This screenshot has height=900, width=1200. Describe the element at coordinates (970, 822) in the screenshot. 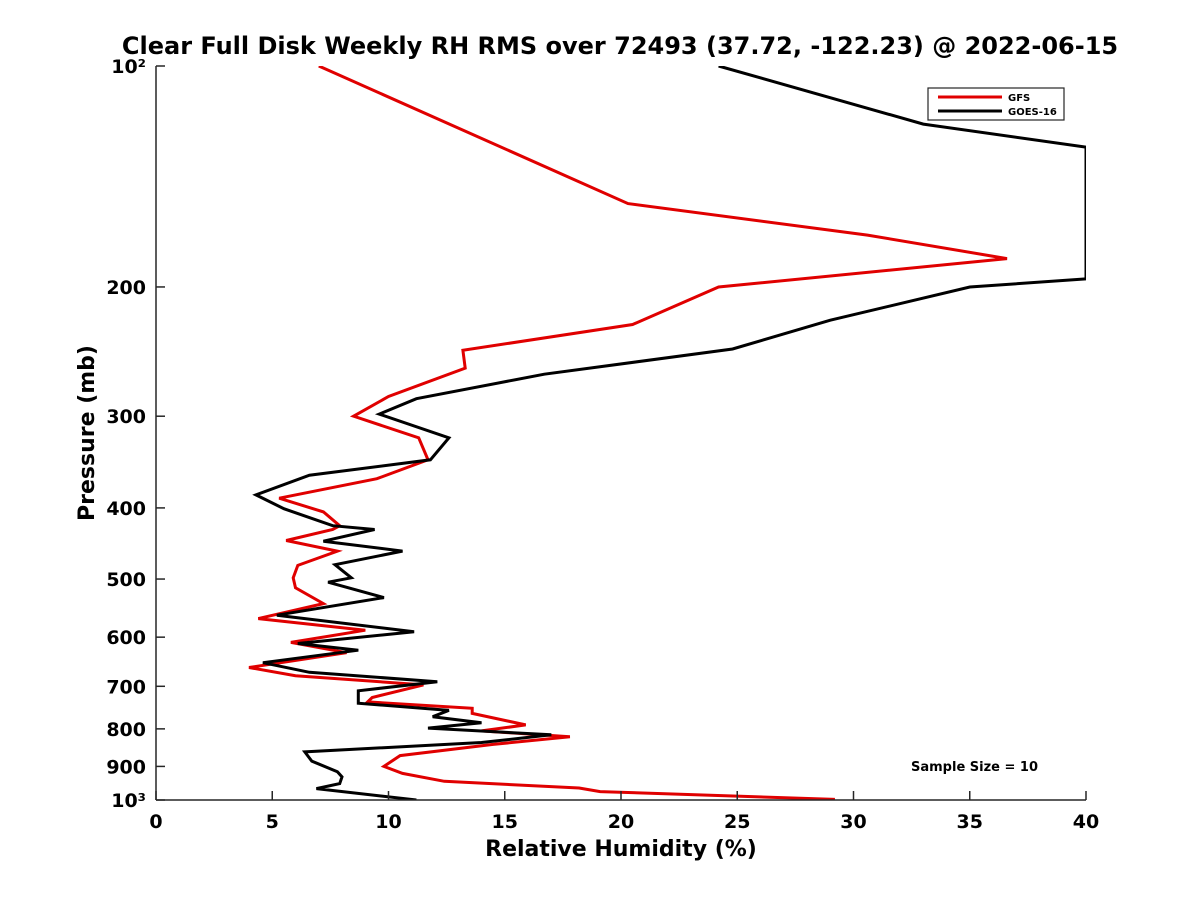

I see `x-tick-label: 35` at that location.